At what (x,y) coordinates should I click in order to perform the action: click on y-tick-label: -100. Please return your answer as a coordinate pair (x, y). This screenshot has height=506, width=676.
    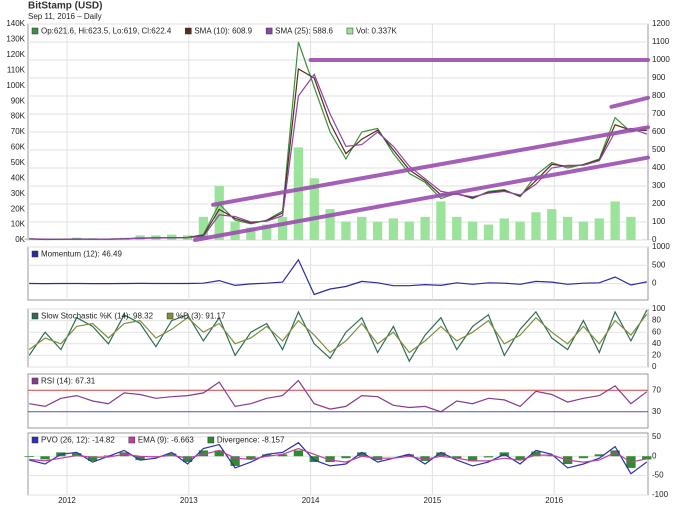
    Looking at the image, I should click on (660, 494).